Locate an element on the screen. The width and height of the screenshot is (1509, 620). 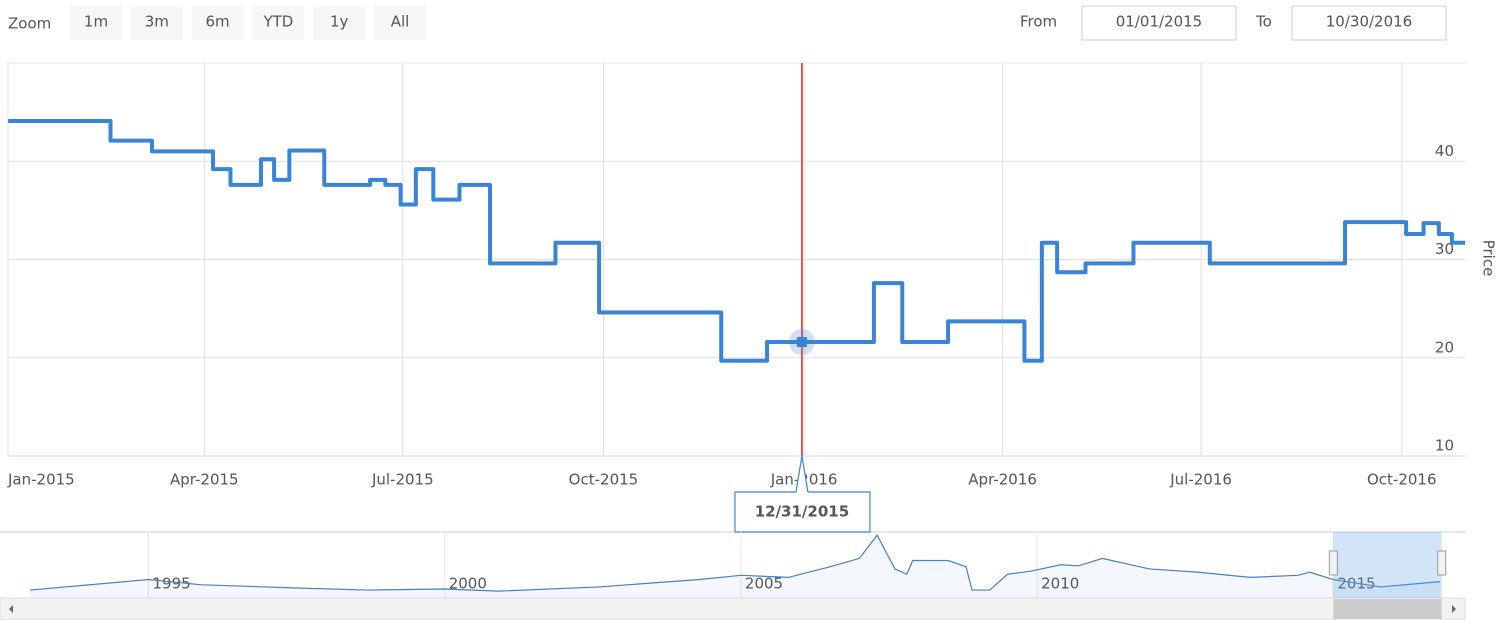
zoom-button-label: 1m is located at coordinates (96, 22).